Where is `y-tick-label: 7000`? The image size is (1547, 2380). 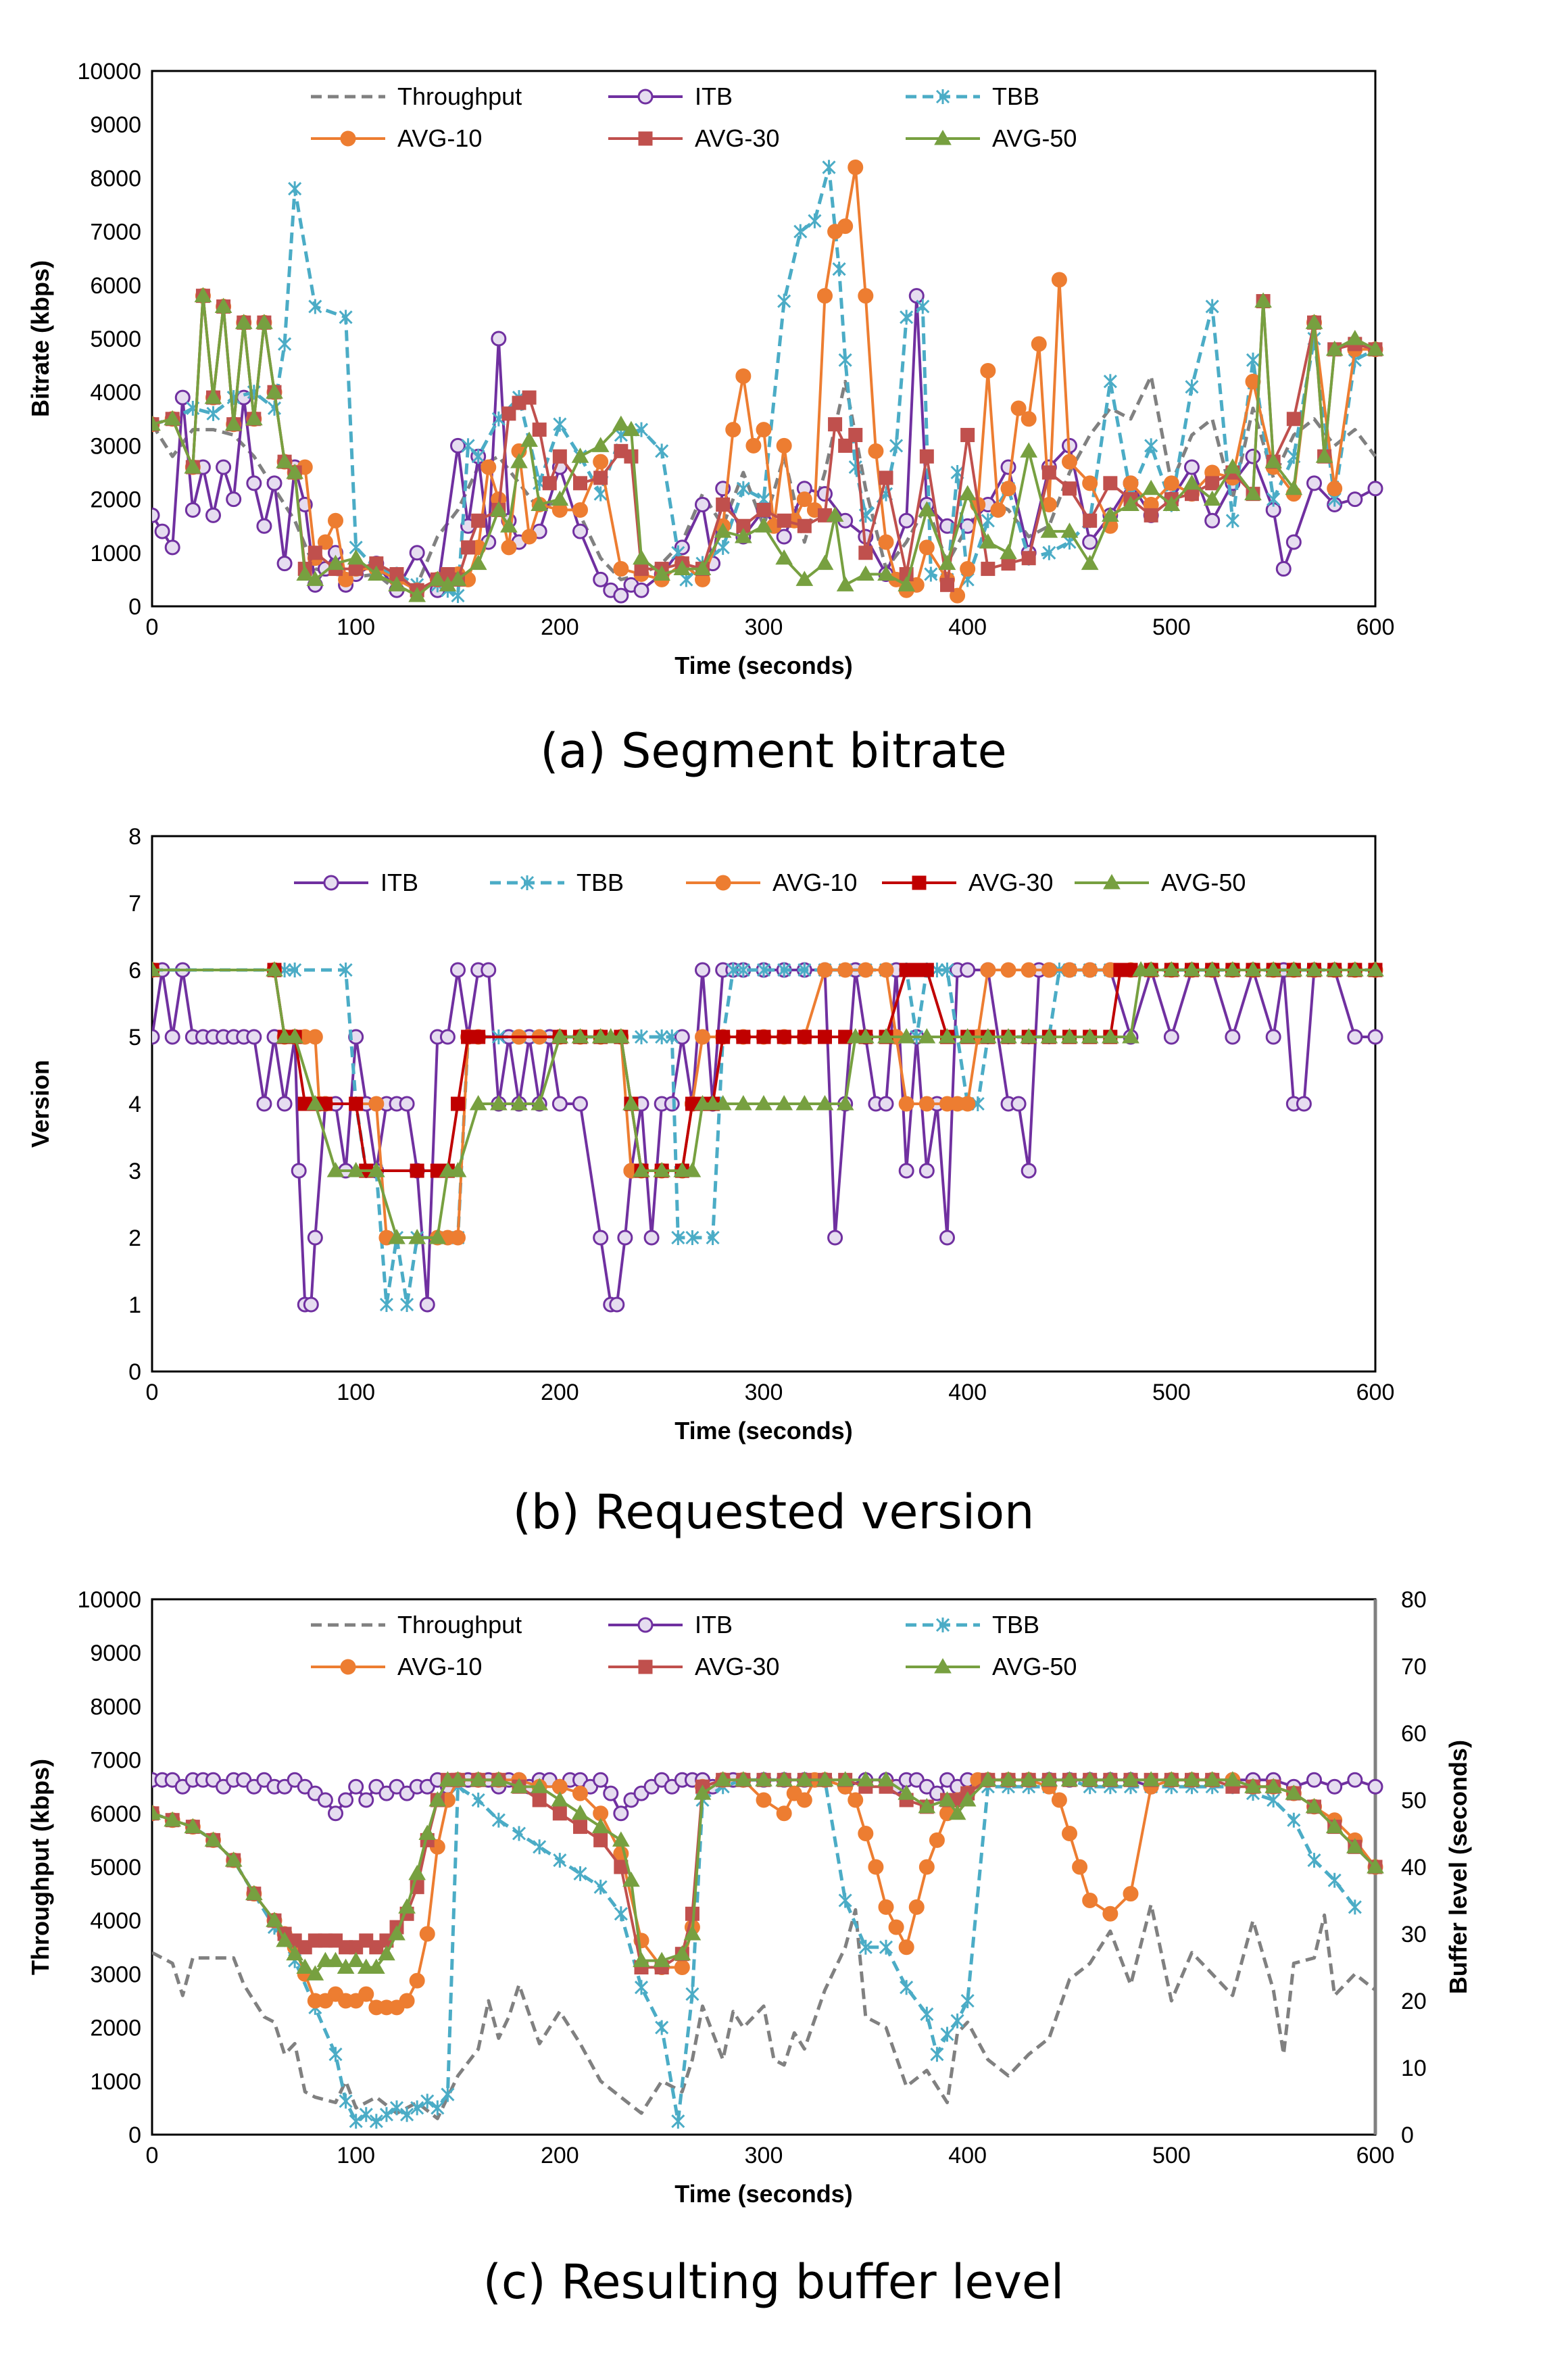 y-tick-label: 7000 is located at coordinates (115, 232).